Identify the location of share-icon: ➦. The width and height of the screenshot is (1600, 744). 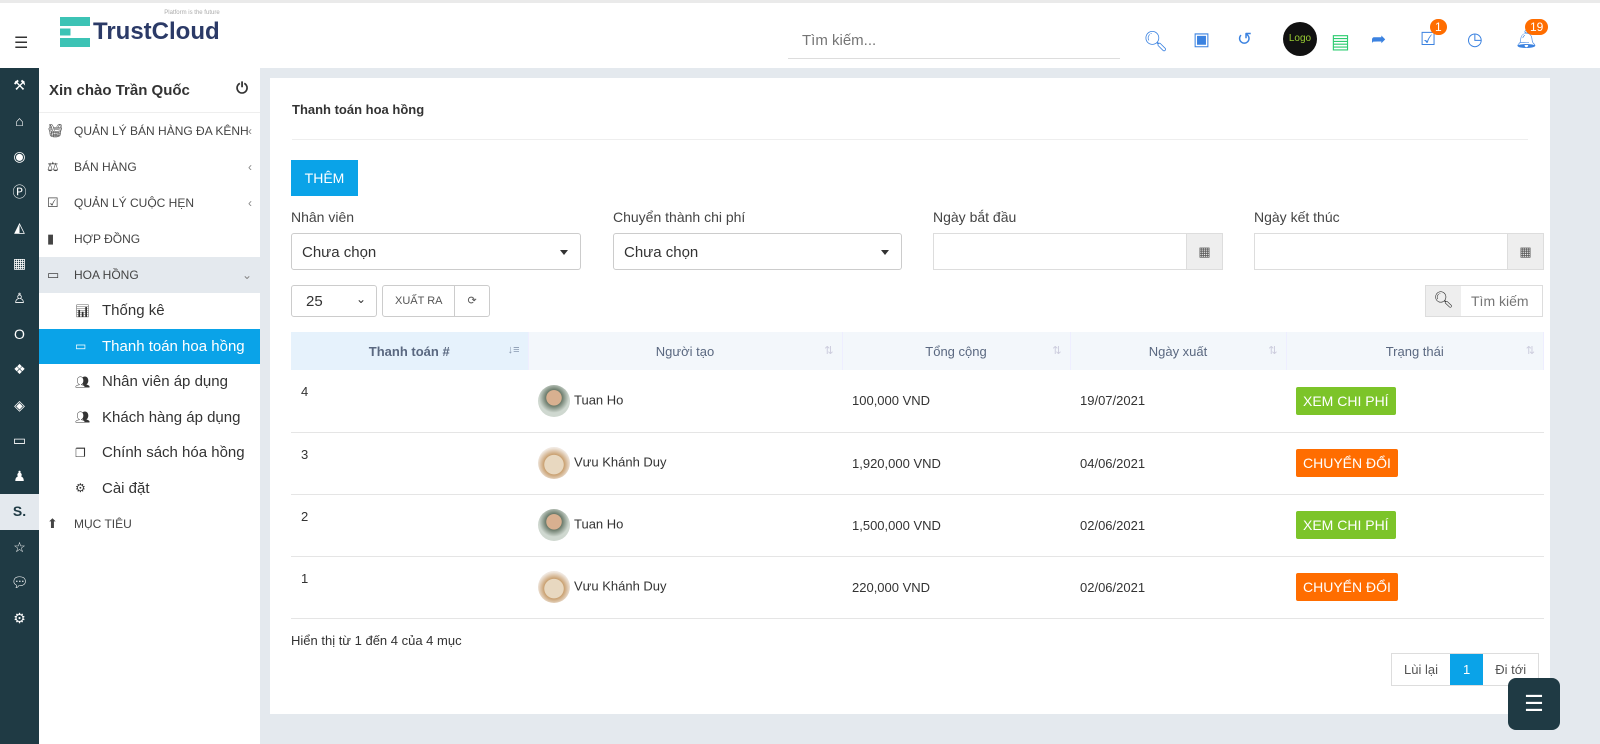
(1379, 39).